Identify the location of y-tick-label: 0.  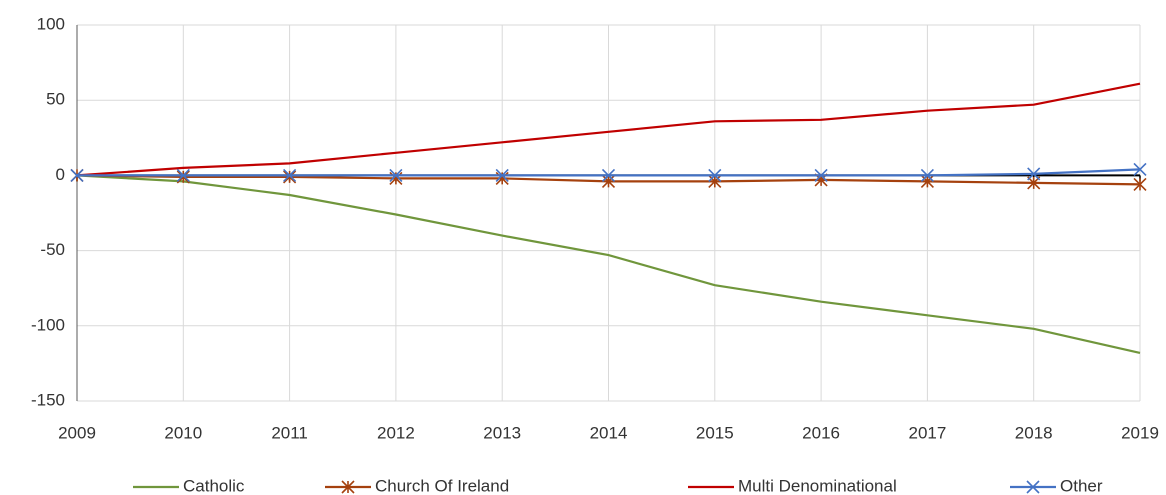
(60, 174).